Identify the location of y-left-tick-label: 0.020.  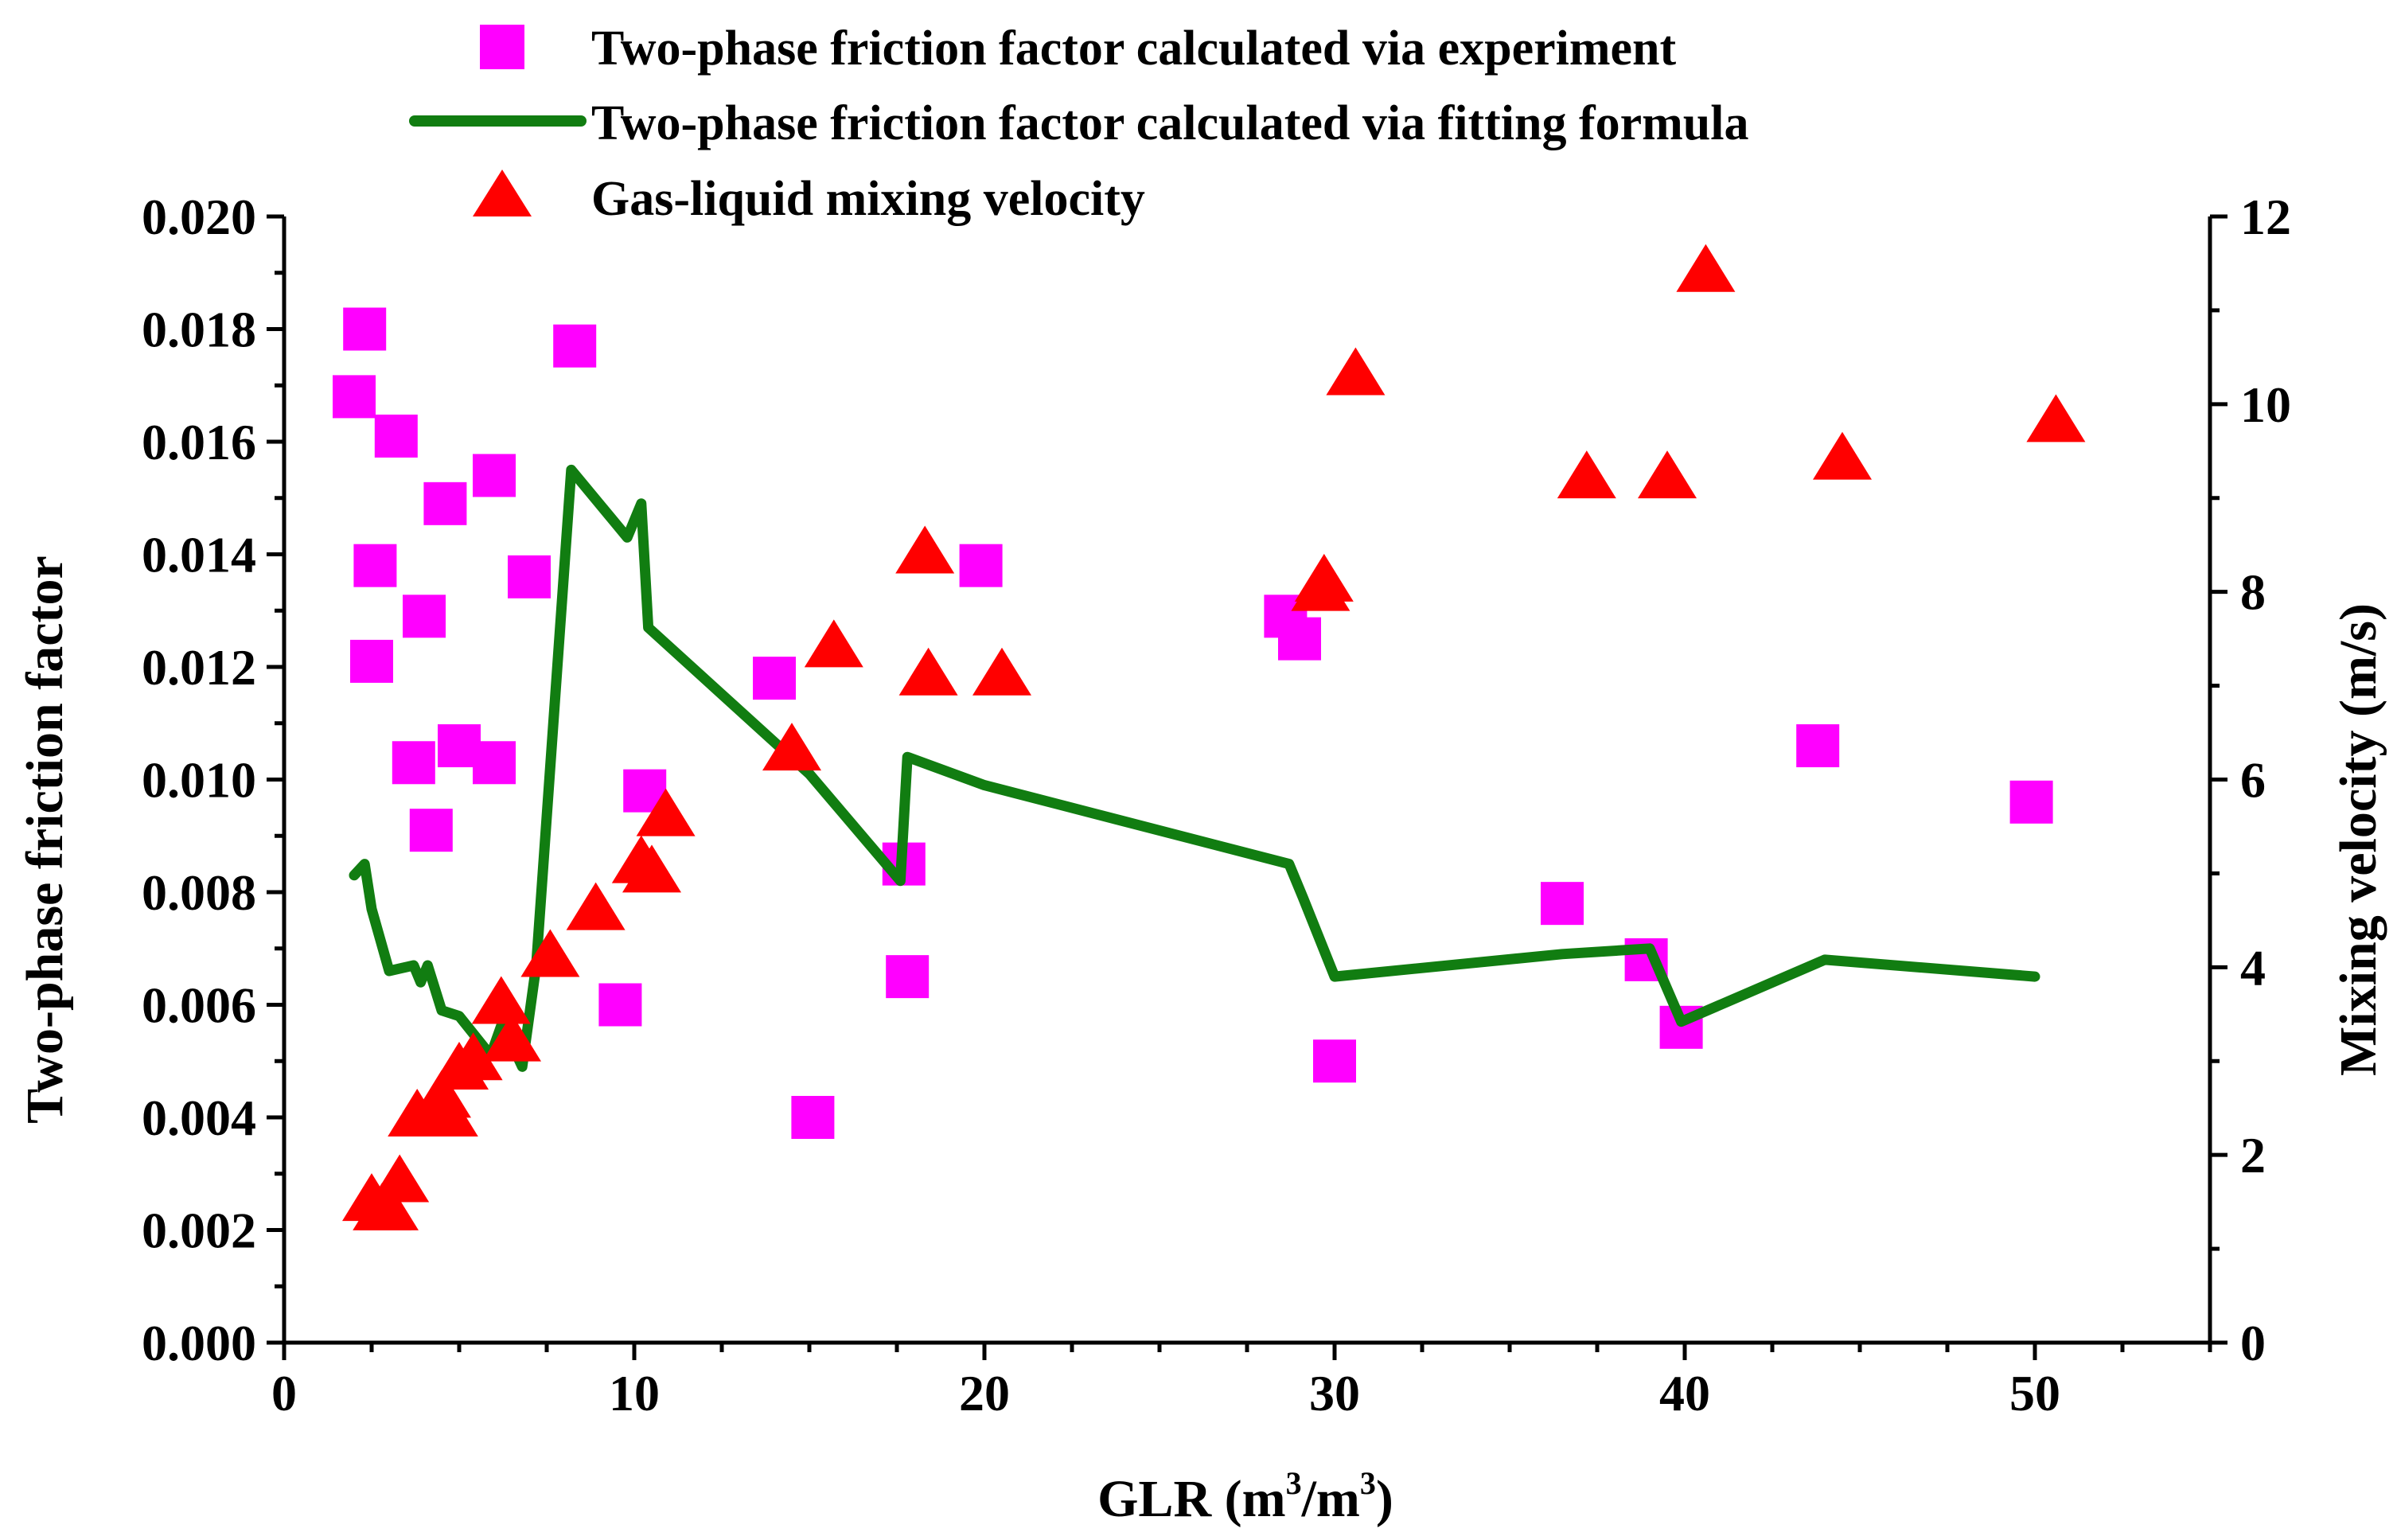
(199, 217).